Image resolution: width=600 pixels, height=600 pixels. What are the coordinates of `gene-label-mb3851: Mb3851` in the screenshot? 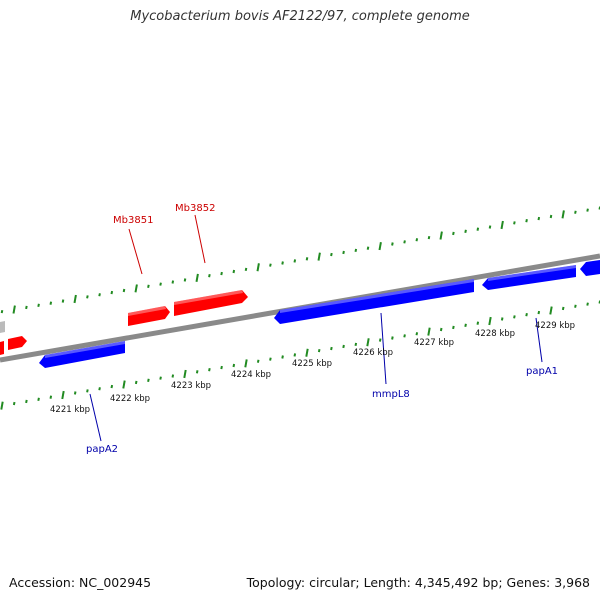 It's located at (133, 220).